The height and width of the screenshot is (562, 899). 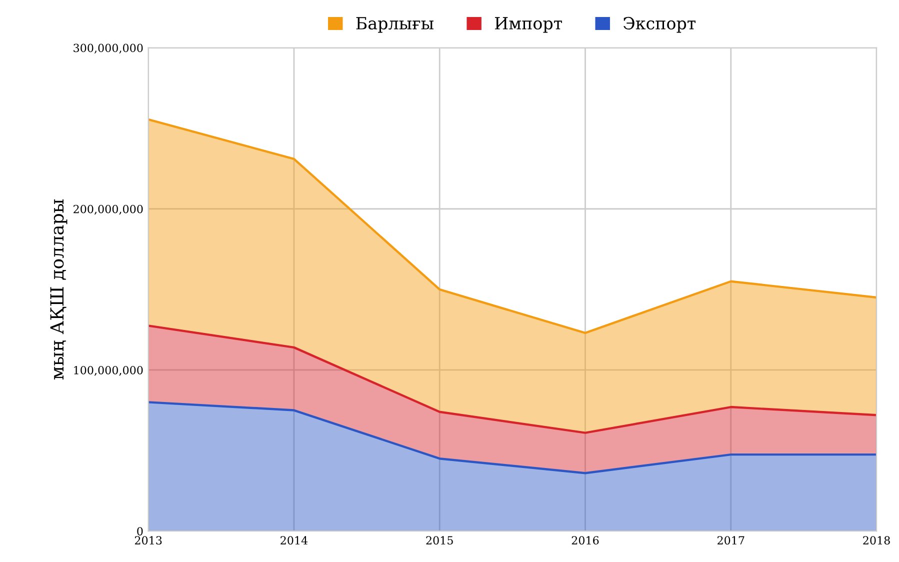 I want to click on legend-label: Барлығы, so click(x=395, y=25).